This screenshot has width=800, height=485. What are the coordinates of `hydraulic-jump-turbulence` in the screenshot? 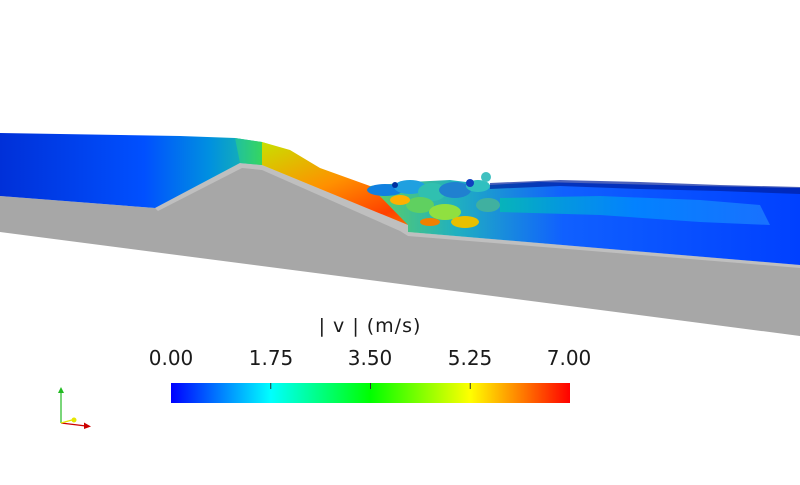 It's located at (433, 200).